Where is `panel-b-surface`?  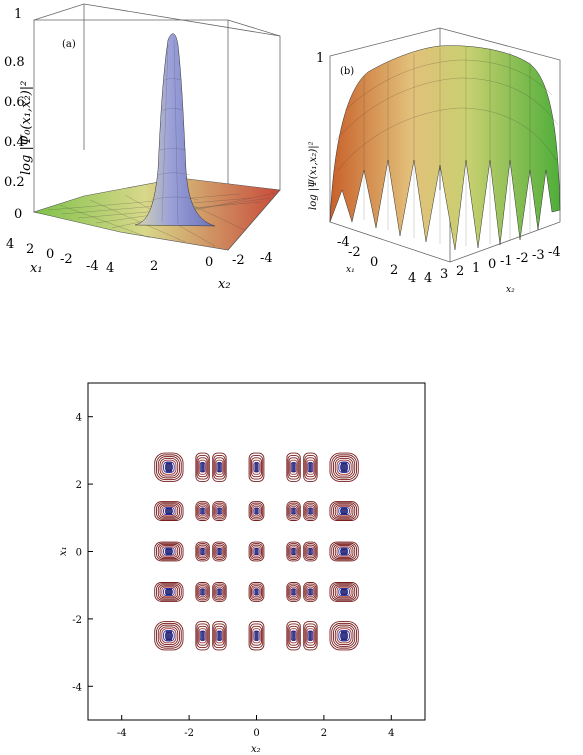 panel-b-surface is located at coordinates (445, 148).